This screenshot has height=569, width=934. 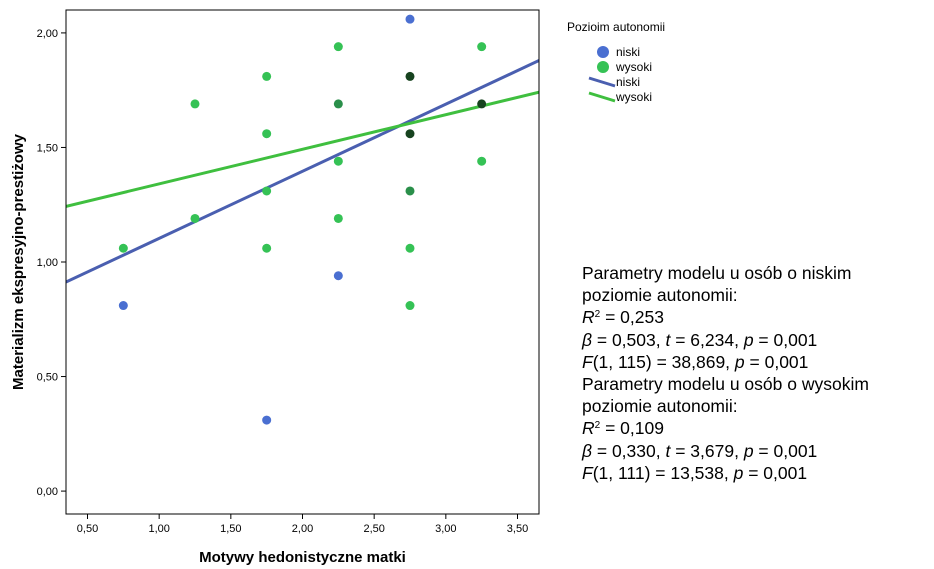 I want to click on low-f-line: F(1, 115) = 38,869, p = 0,001, so click(x=695, y=361).